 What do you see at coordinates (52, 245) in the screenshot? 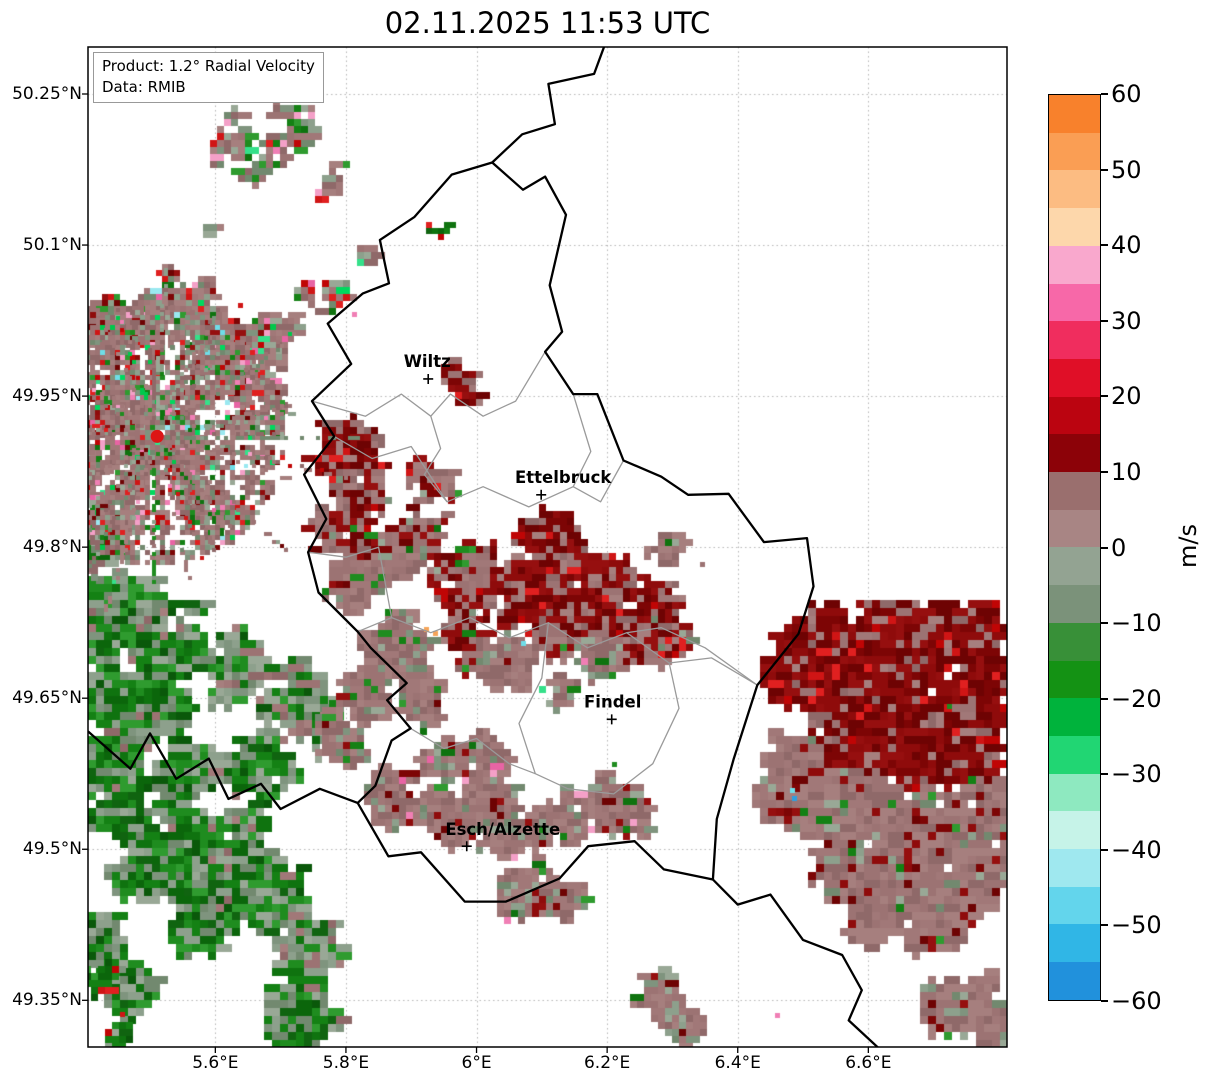
I see `y-axis-tick-label: 50.1°N` at bounding box center [52, 245].